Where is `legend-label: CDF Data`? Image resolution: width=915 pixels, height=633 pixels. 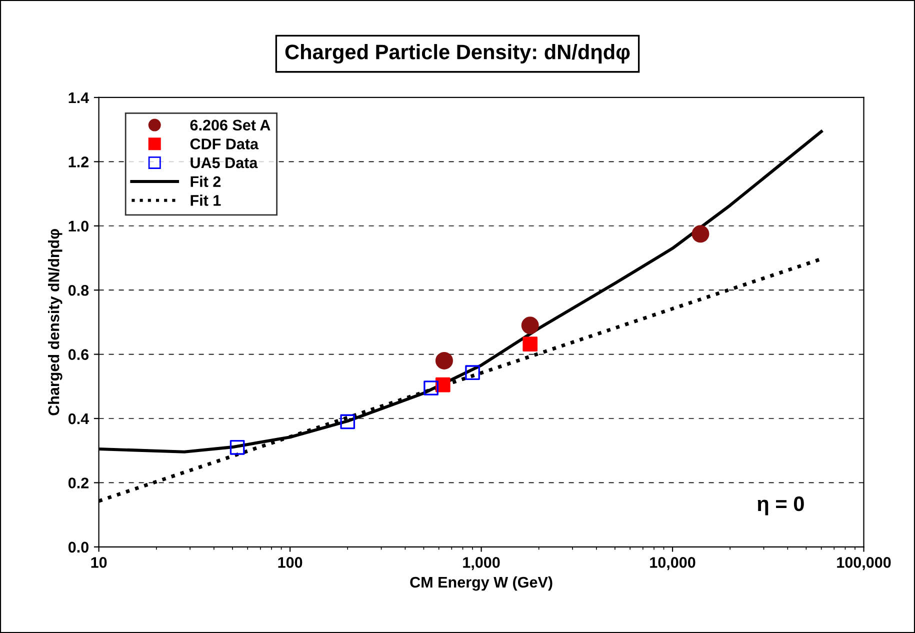
legend-label: CDF Data is located at coordinates (224, 144).